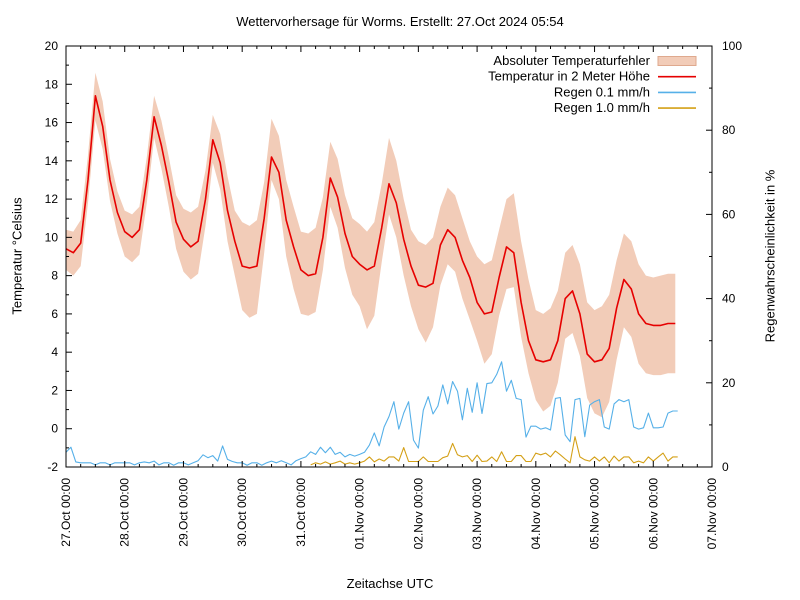  I want to click on rain-0-1-line, so click(371, 413).